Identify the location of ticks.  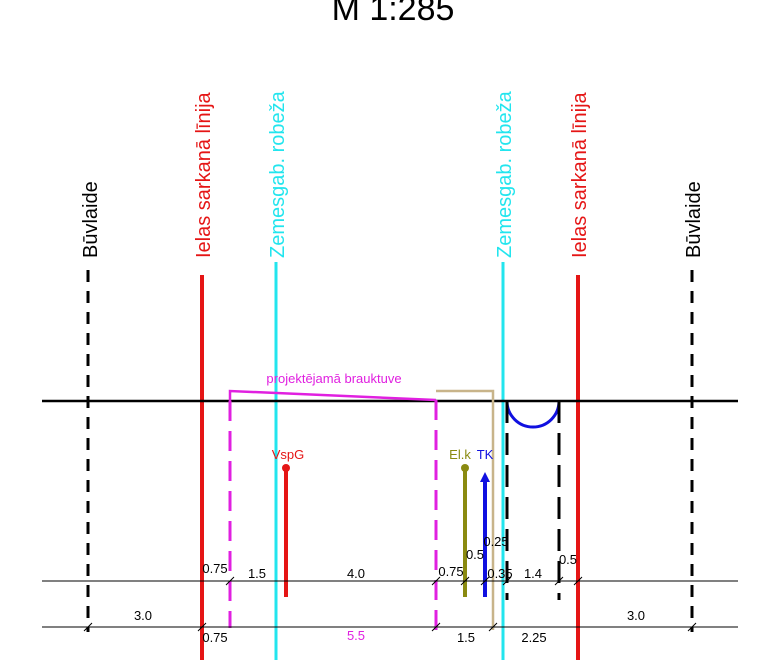
(390, 604).